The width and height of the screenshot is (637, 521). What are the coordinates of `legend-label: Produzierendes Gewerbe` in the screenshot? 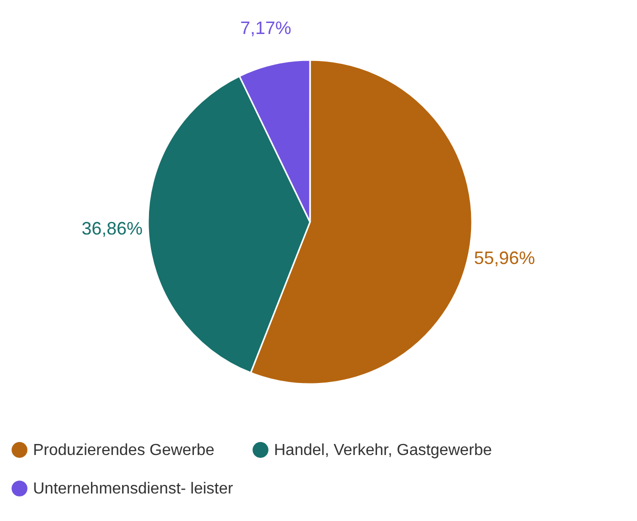 It's located at (124, 450).